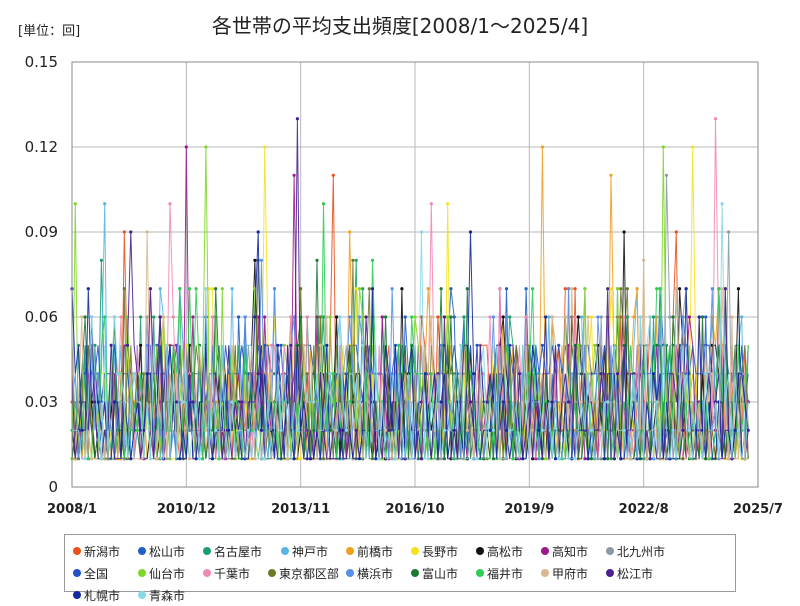 This screenshot has width=800, height=606. I want to click on legend-label: 東京都区部, so click(309, 573).